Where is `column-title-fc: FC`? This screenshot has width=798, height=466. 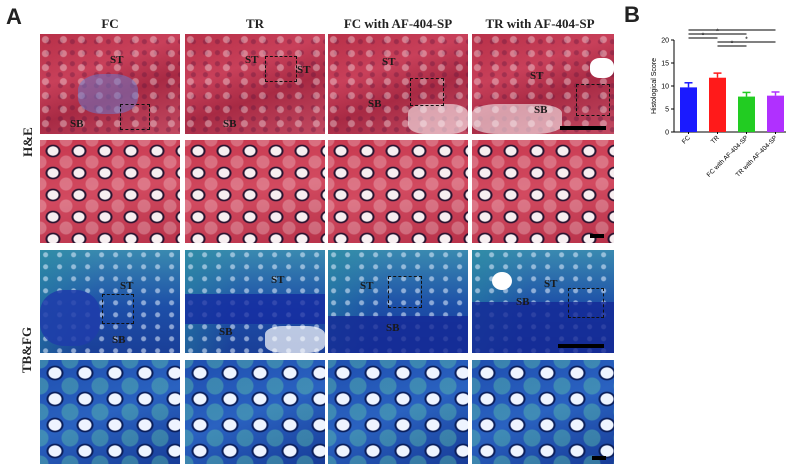 column-title-fc: FC is located at coordinates (110, 23).